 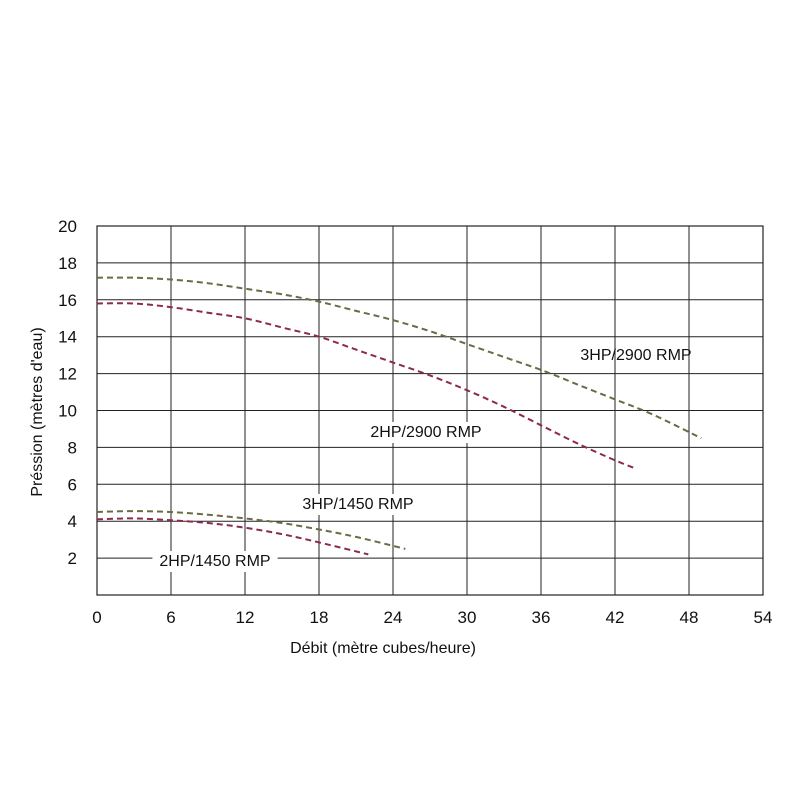 I want to click on y-tick-label: 10, so click(x=67, y=411).